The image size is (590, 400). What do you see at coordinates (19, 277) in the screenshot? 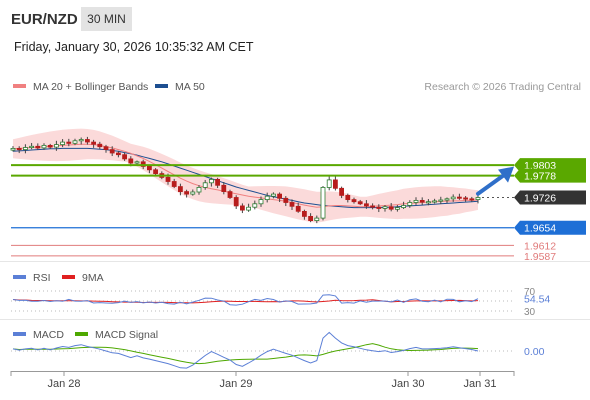
I see `legend-swatch-rsi` at bounding box center [19, 277].